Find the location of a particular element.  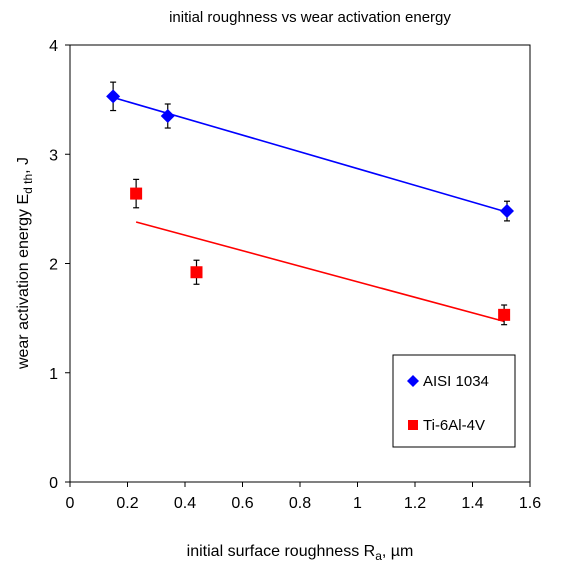

x-tick-label: 1.6 is located at coordinates (530, 503).